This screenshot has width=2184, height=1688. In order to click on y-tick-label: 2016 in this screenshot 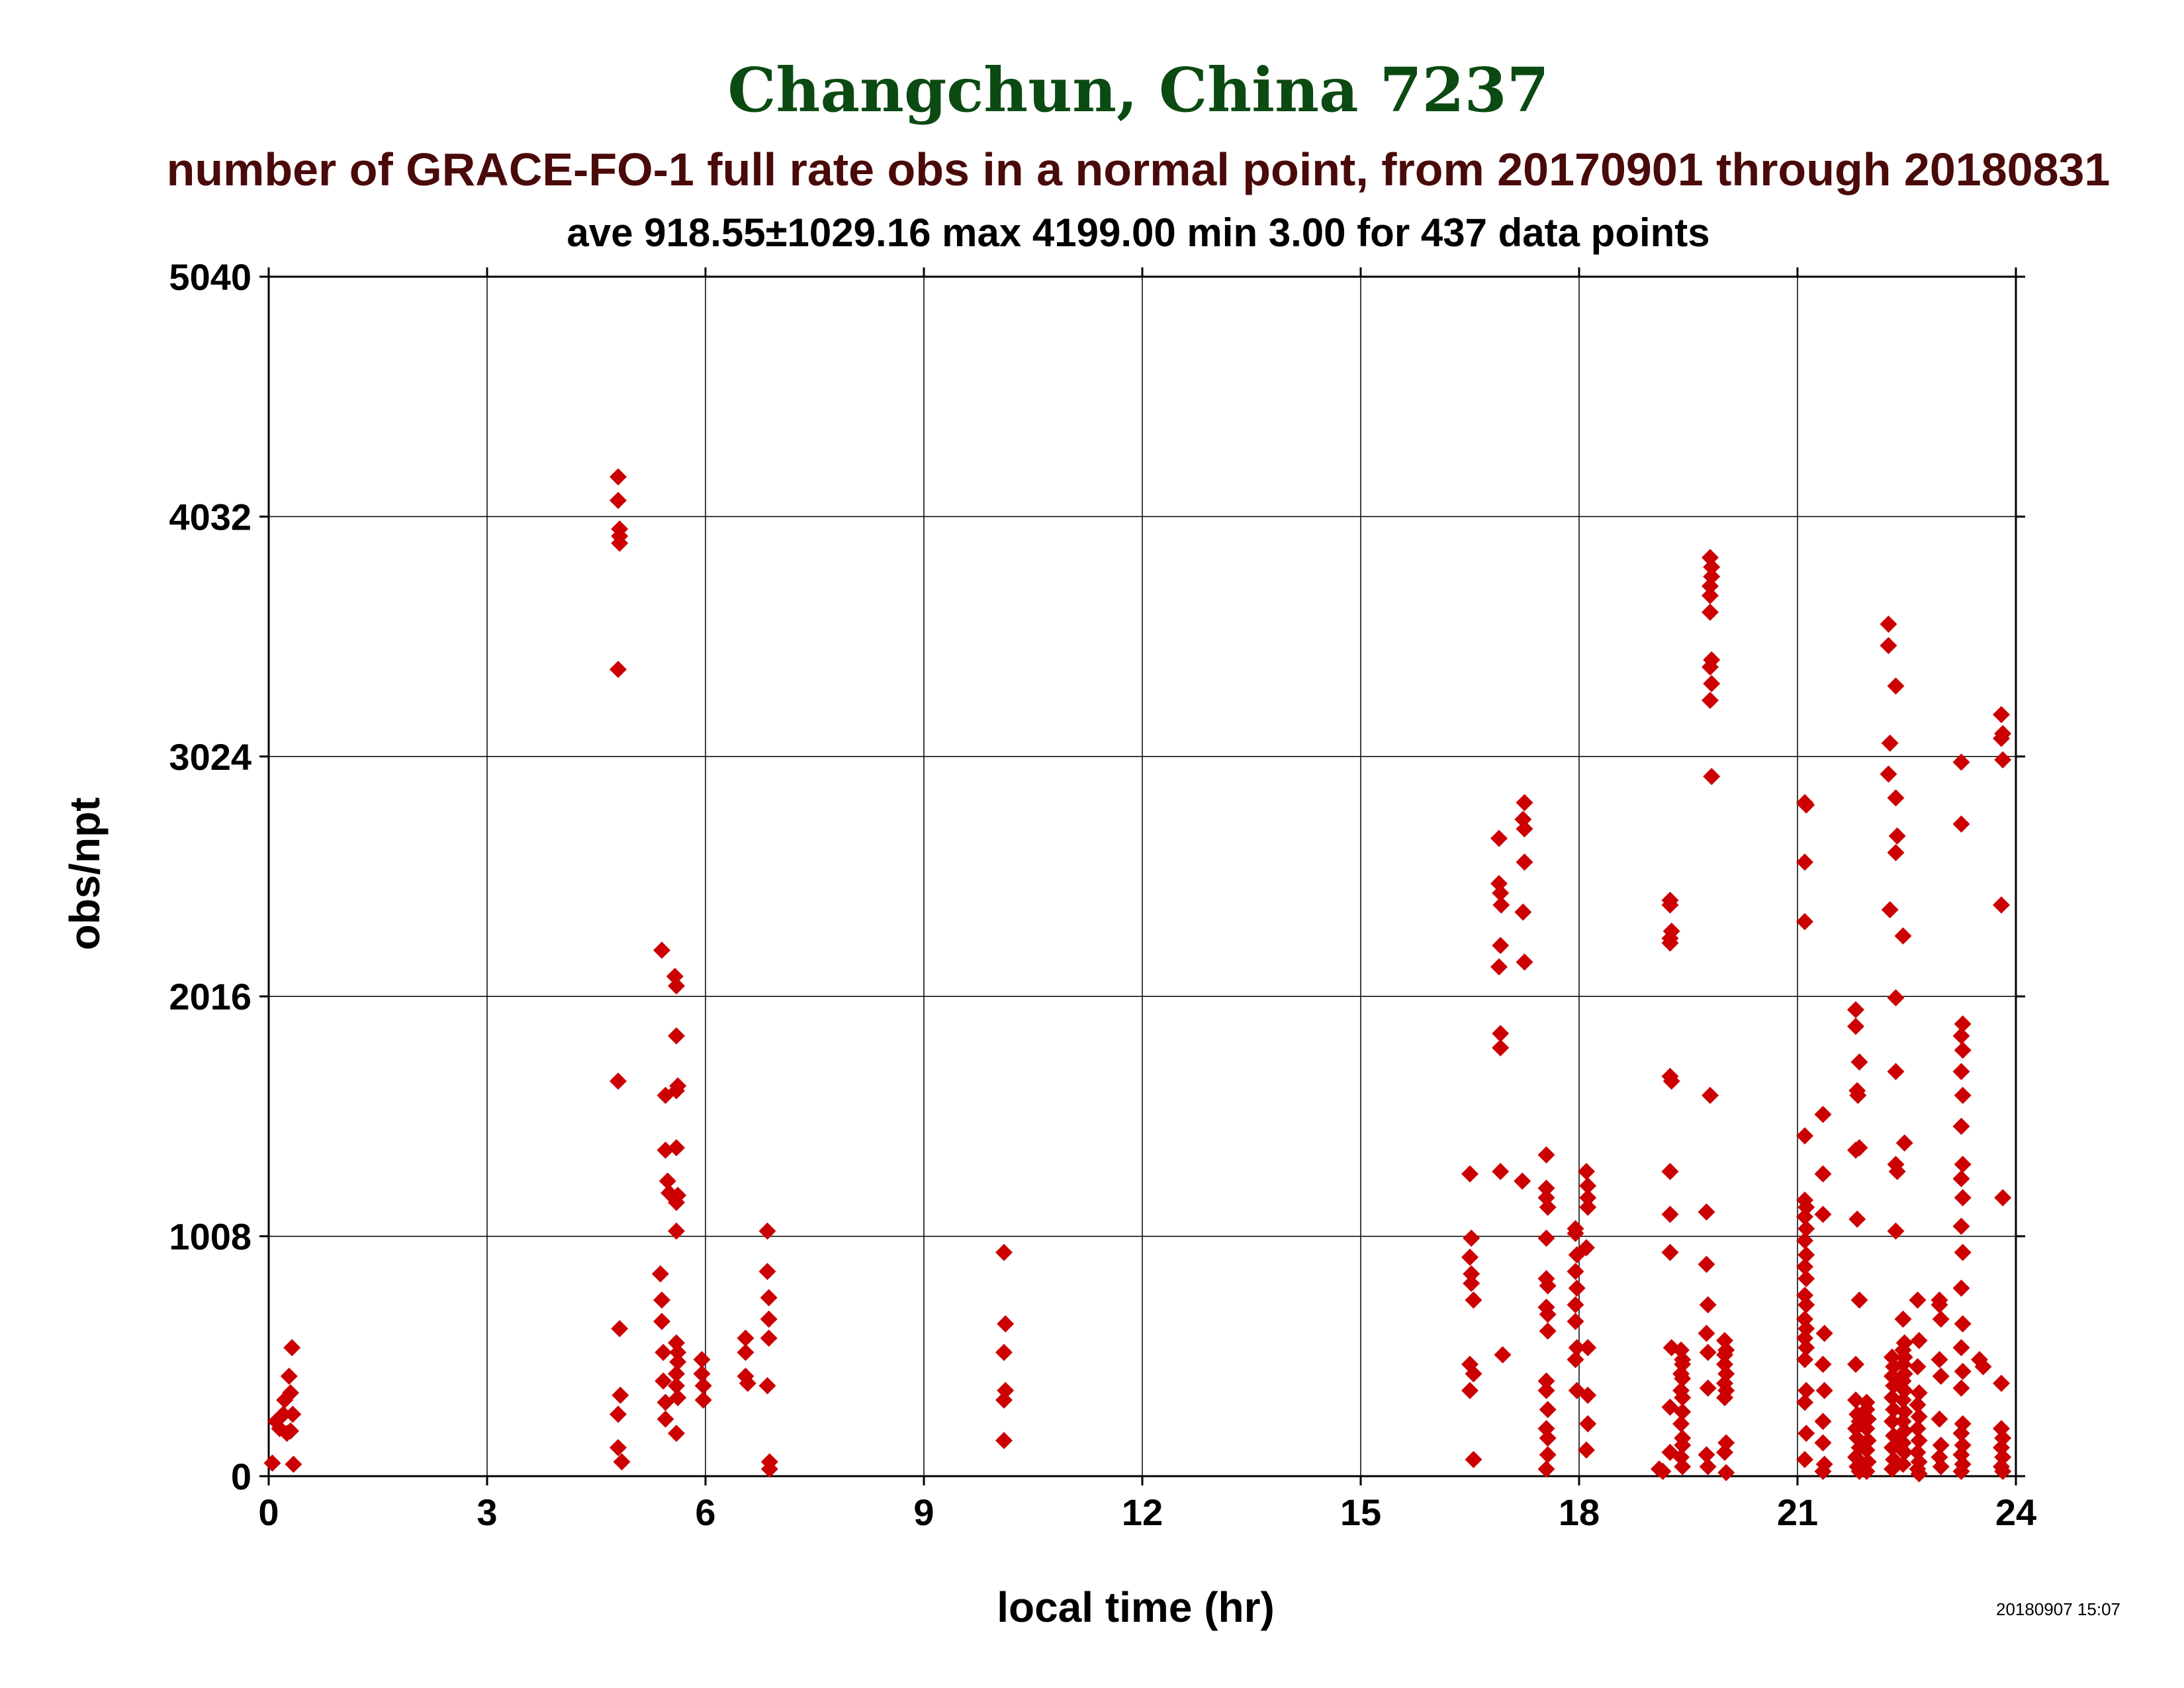, I will do `click(210, 996)`.